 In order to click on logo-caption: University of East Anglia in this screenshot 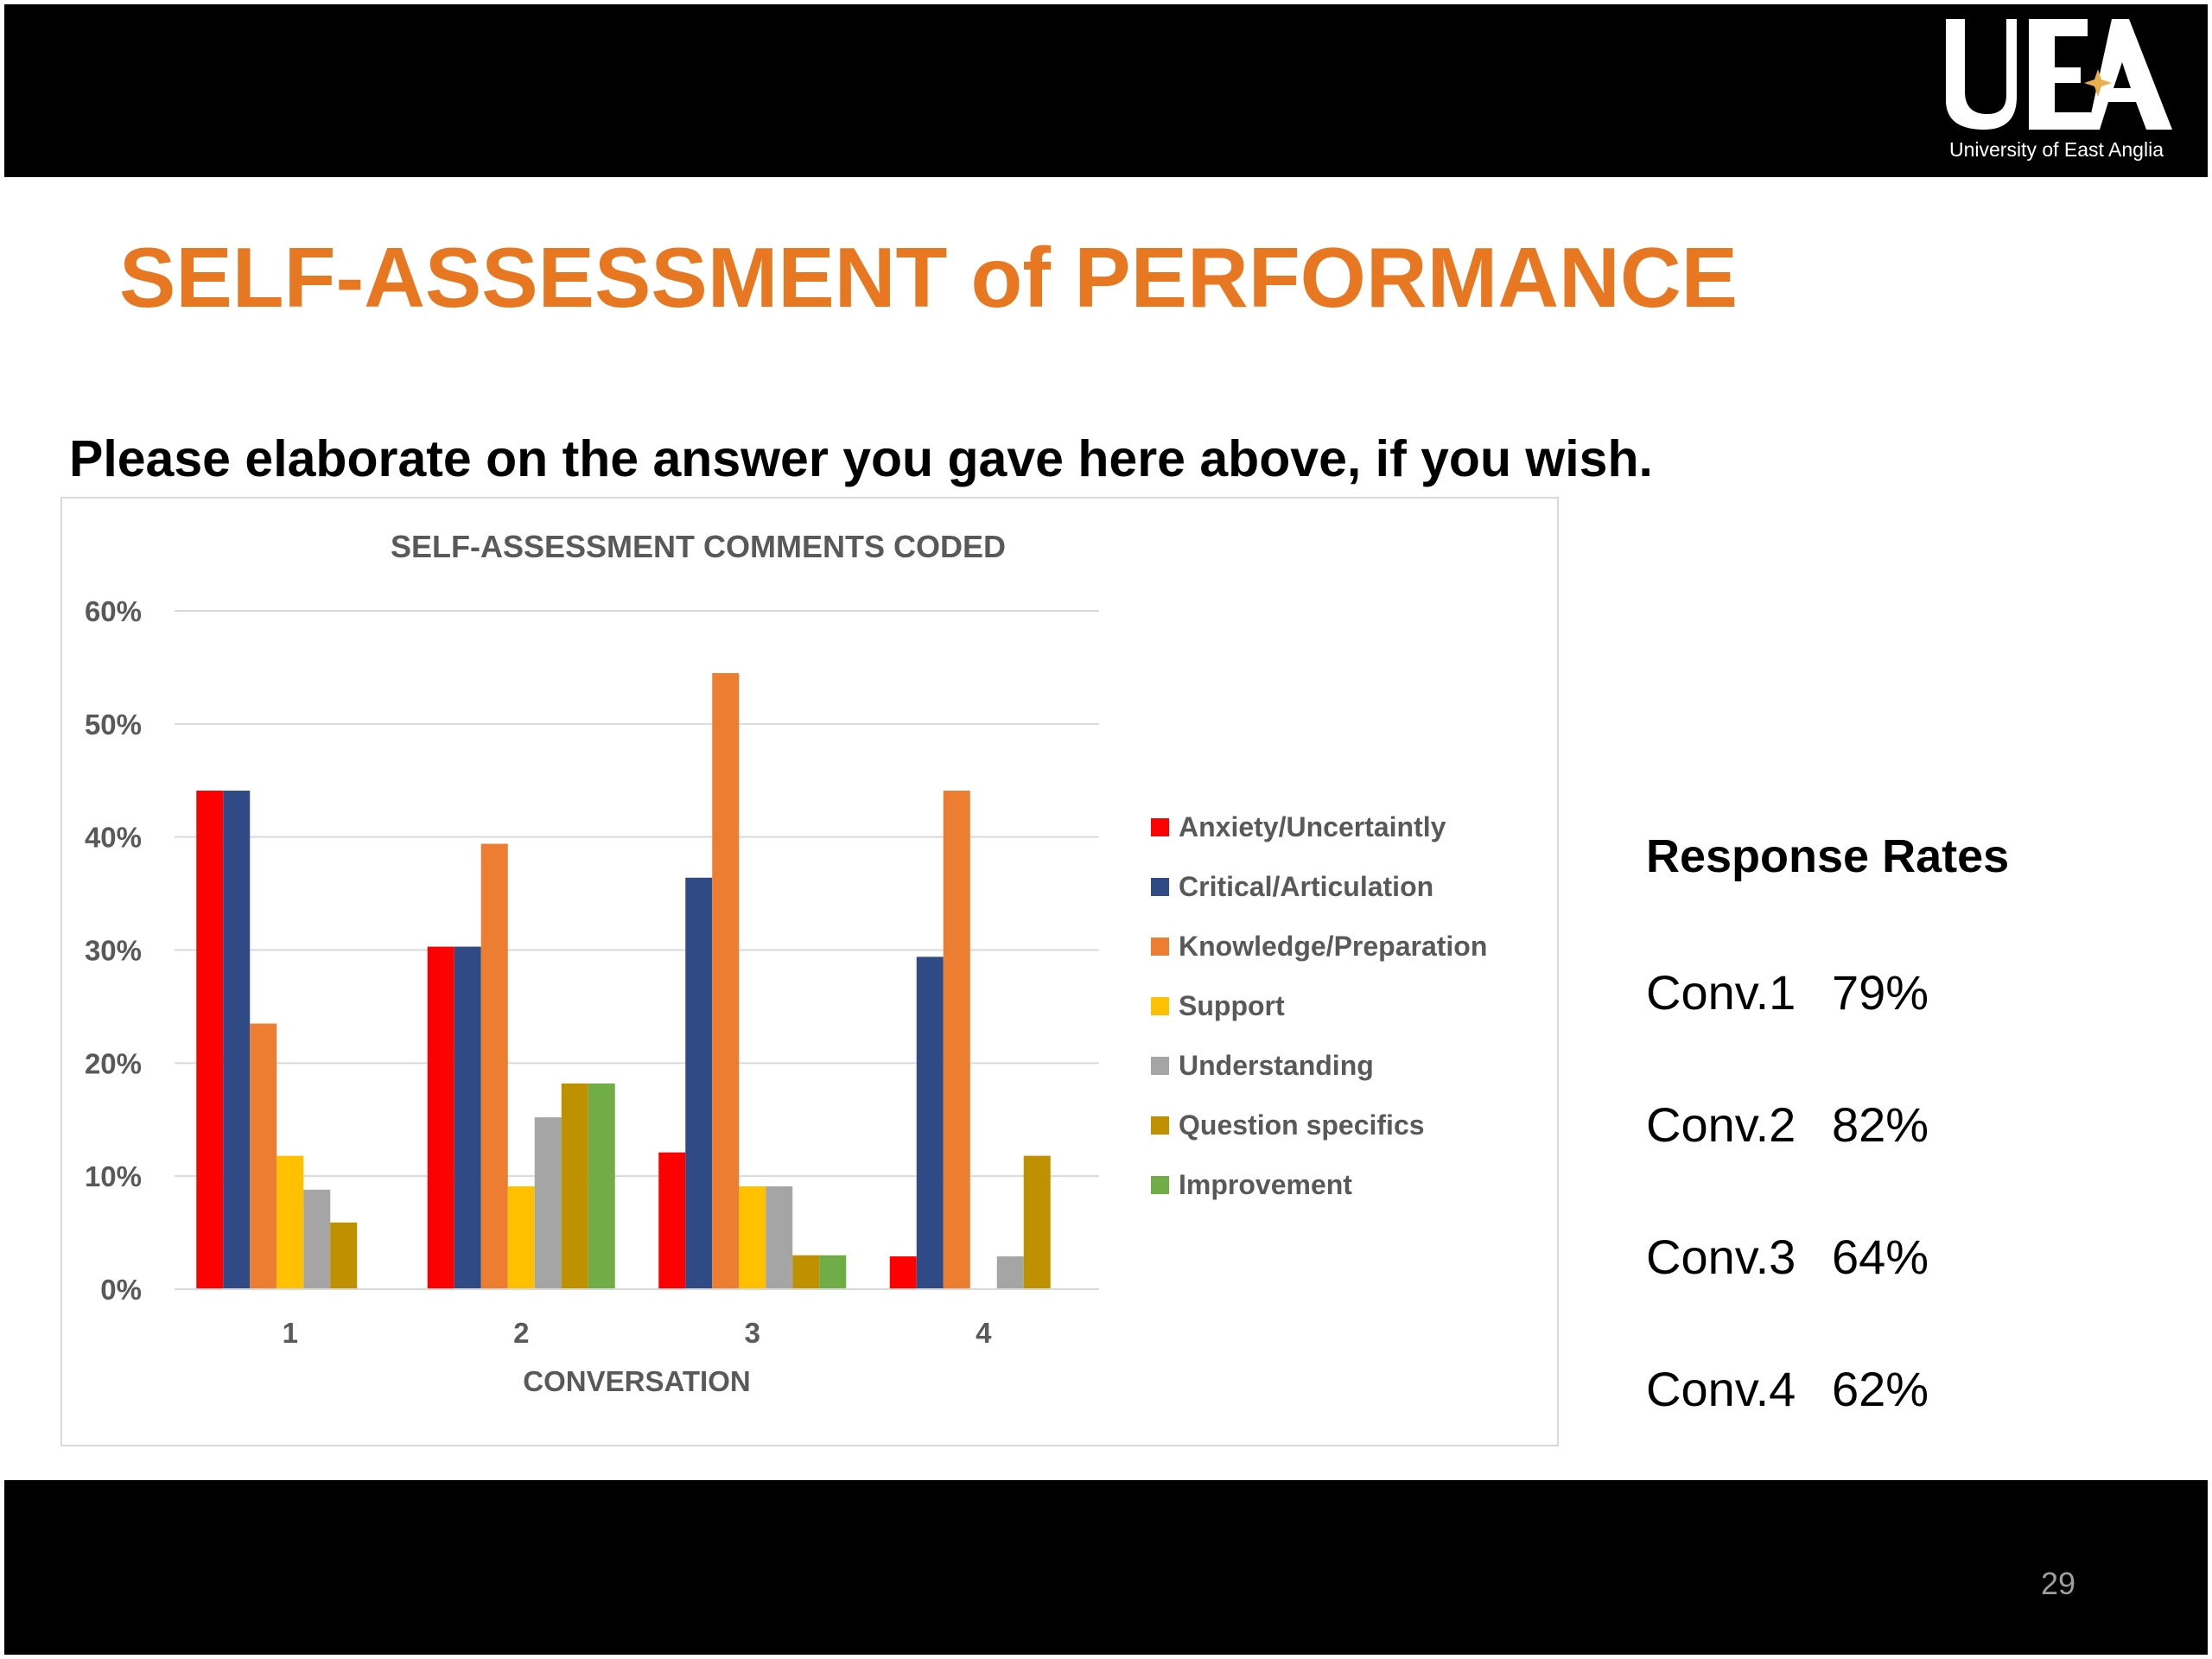, I will do `click(2056, 149)`.